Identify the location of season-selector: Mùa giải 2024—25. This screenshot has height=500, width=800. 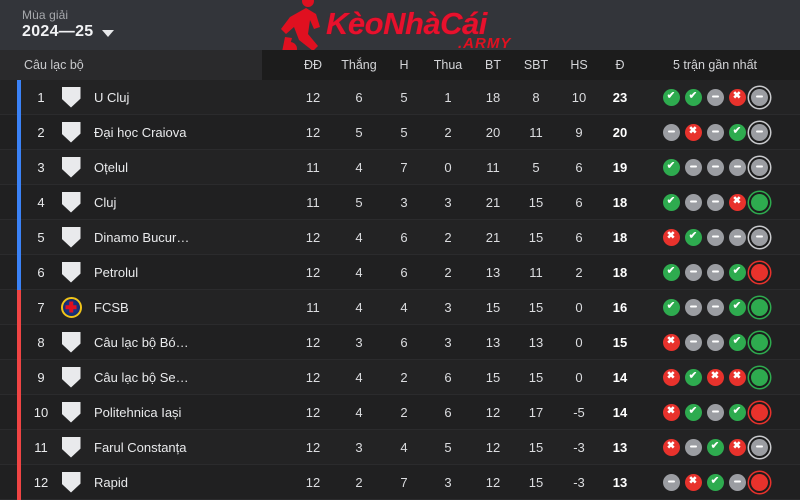
(68, 24).